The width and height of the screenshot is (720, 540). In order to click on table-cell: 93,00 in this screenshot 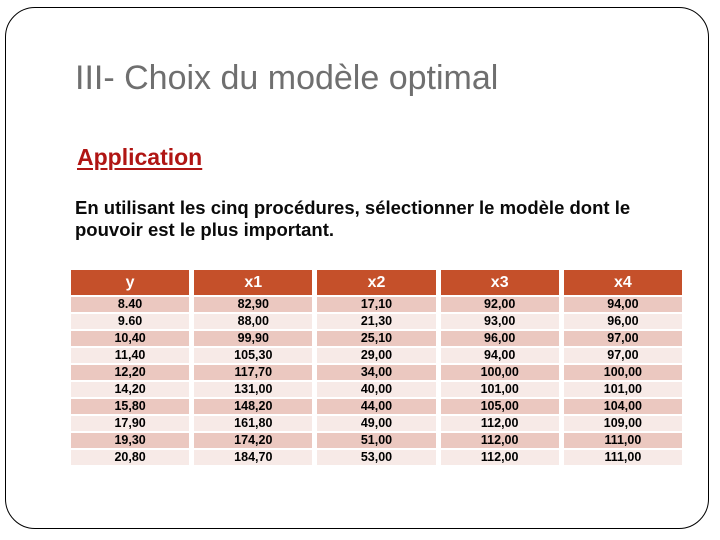, I will do `click(499, 321)`.